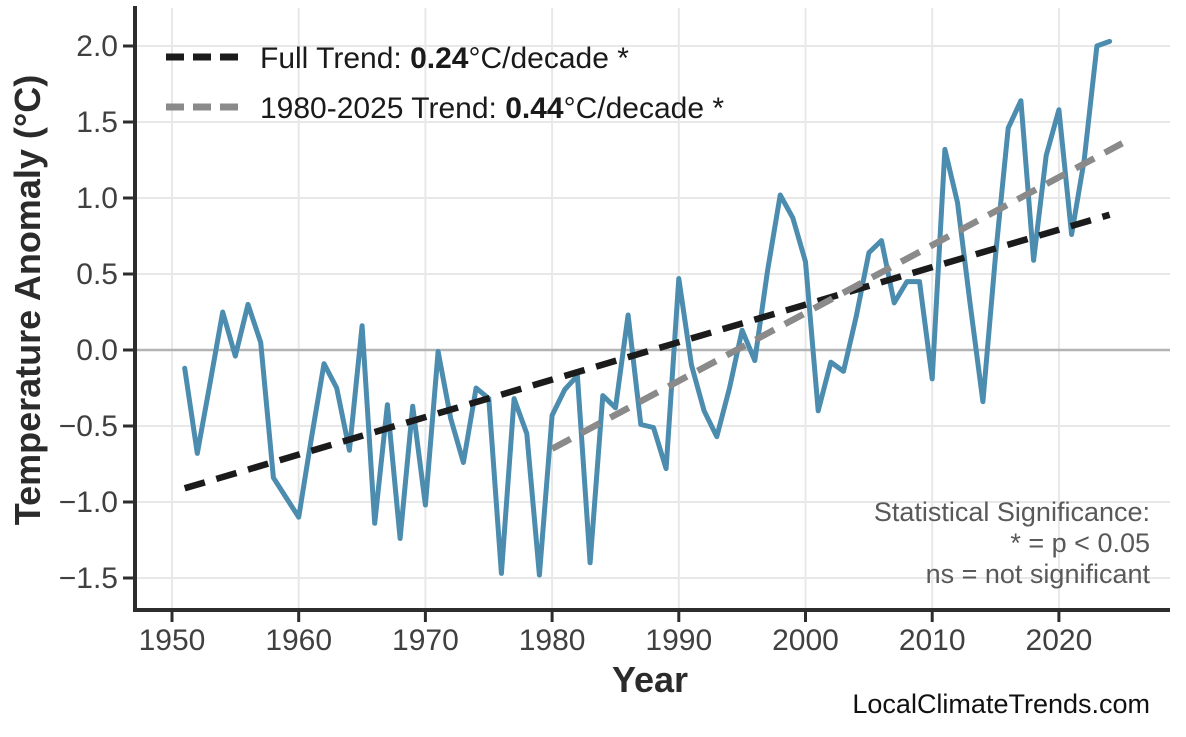 This screenshot has width=1186, height=737. What do you see at coordinates (1001, 704) in the screenshot?
I see `watermark-text: LocalClimateTrends.com` at bounding box center [1001, 704].